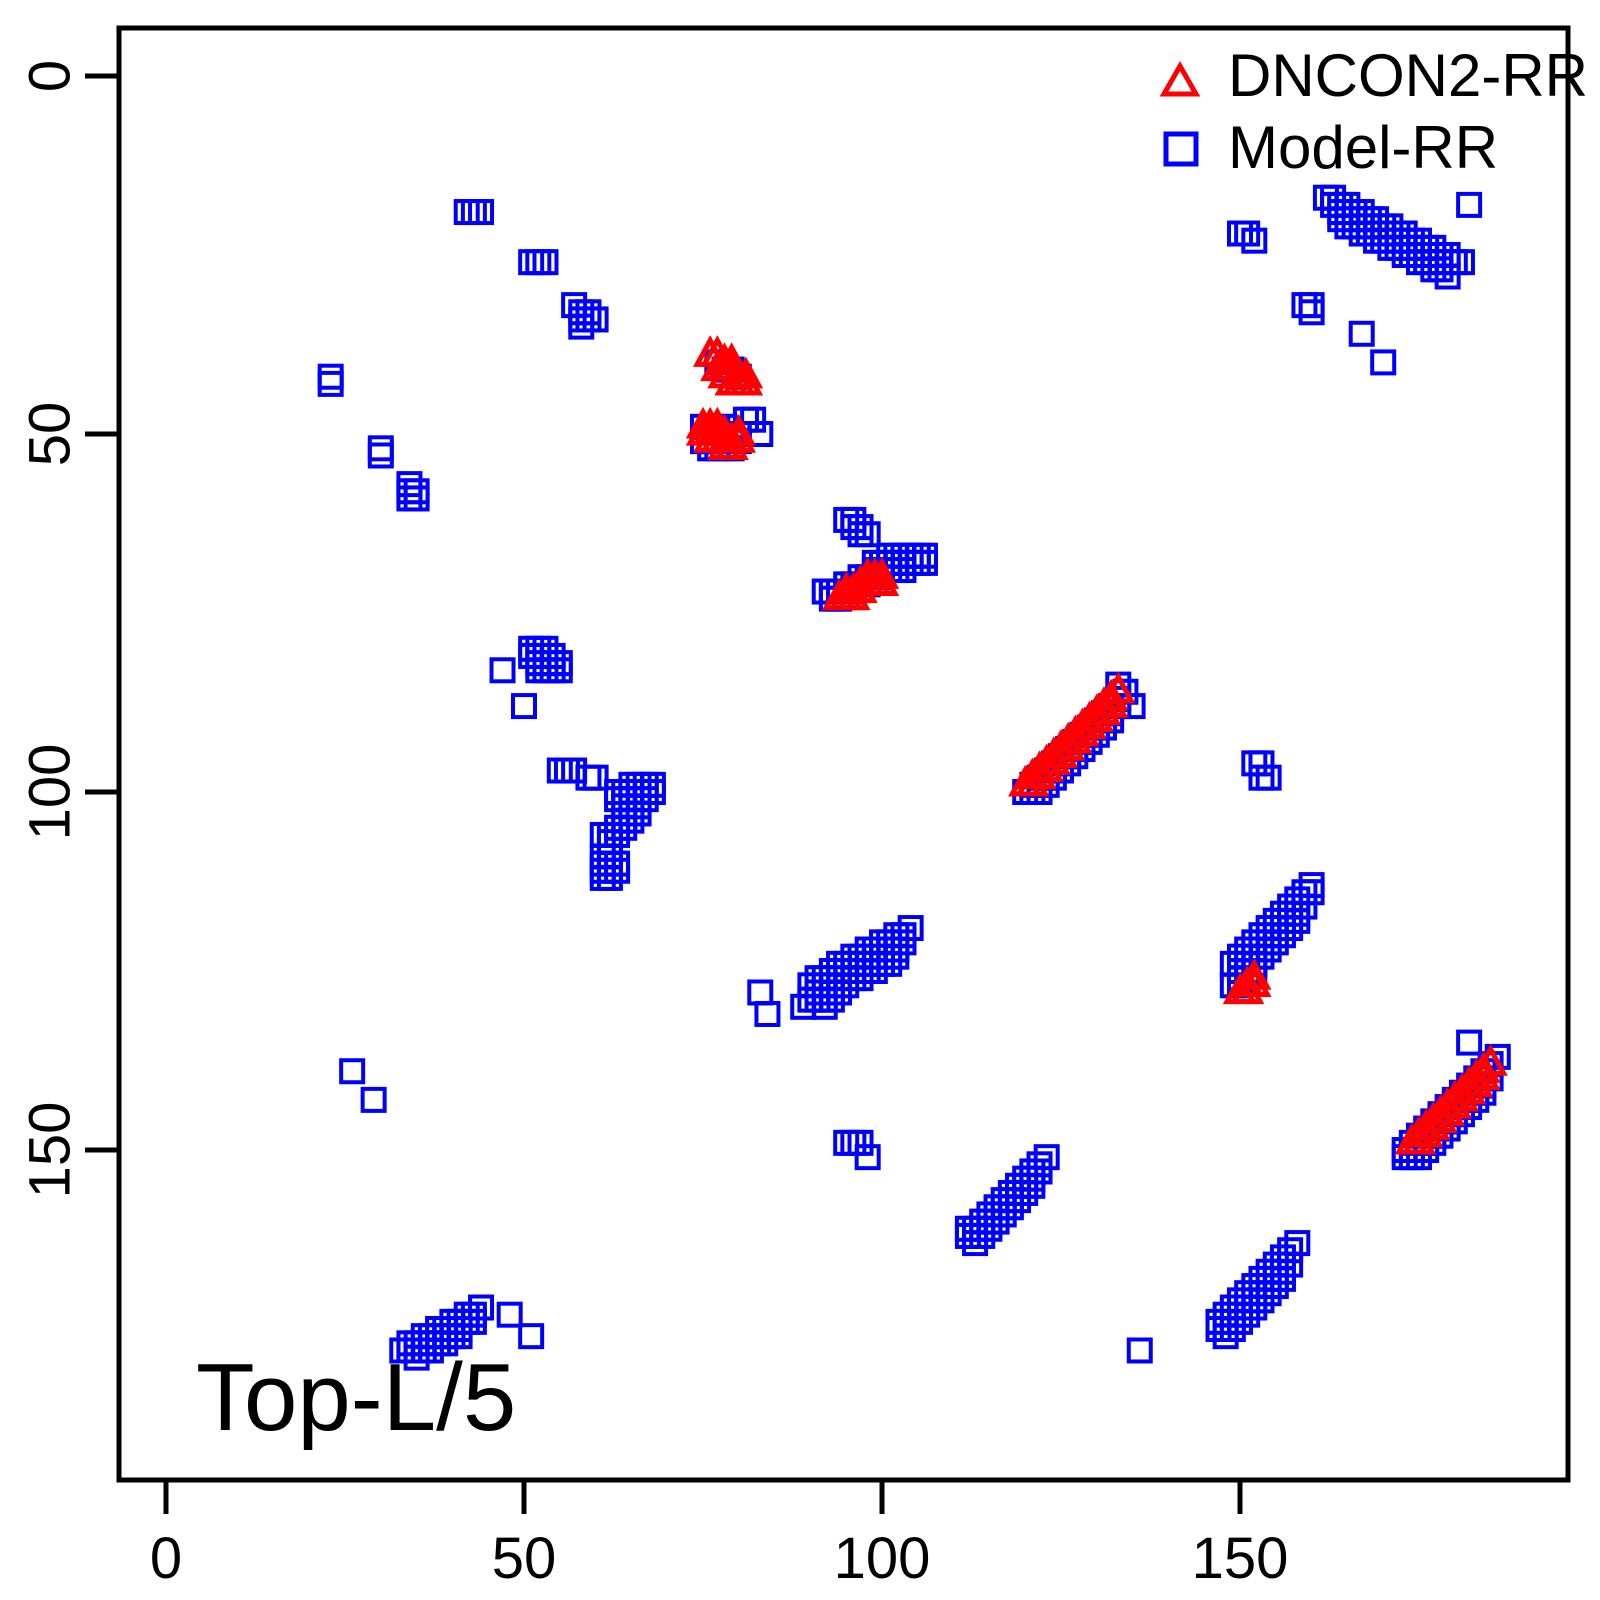 This screenshot has height=1600, width=1600. Describe the element at coordinates (1330, 147) in the screenshot. I see `legend-item-model-rr: Model-RR` at that location.